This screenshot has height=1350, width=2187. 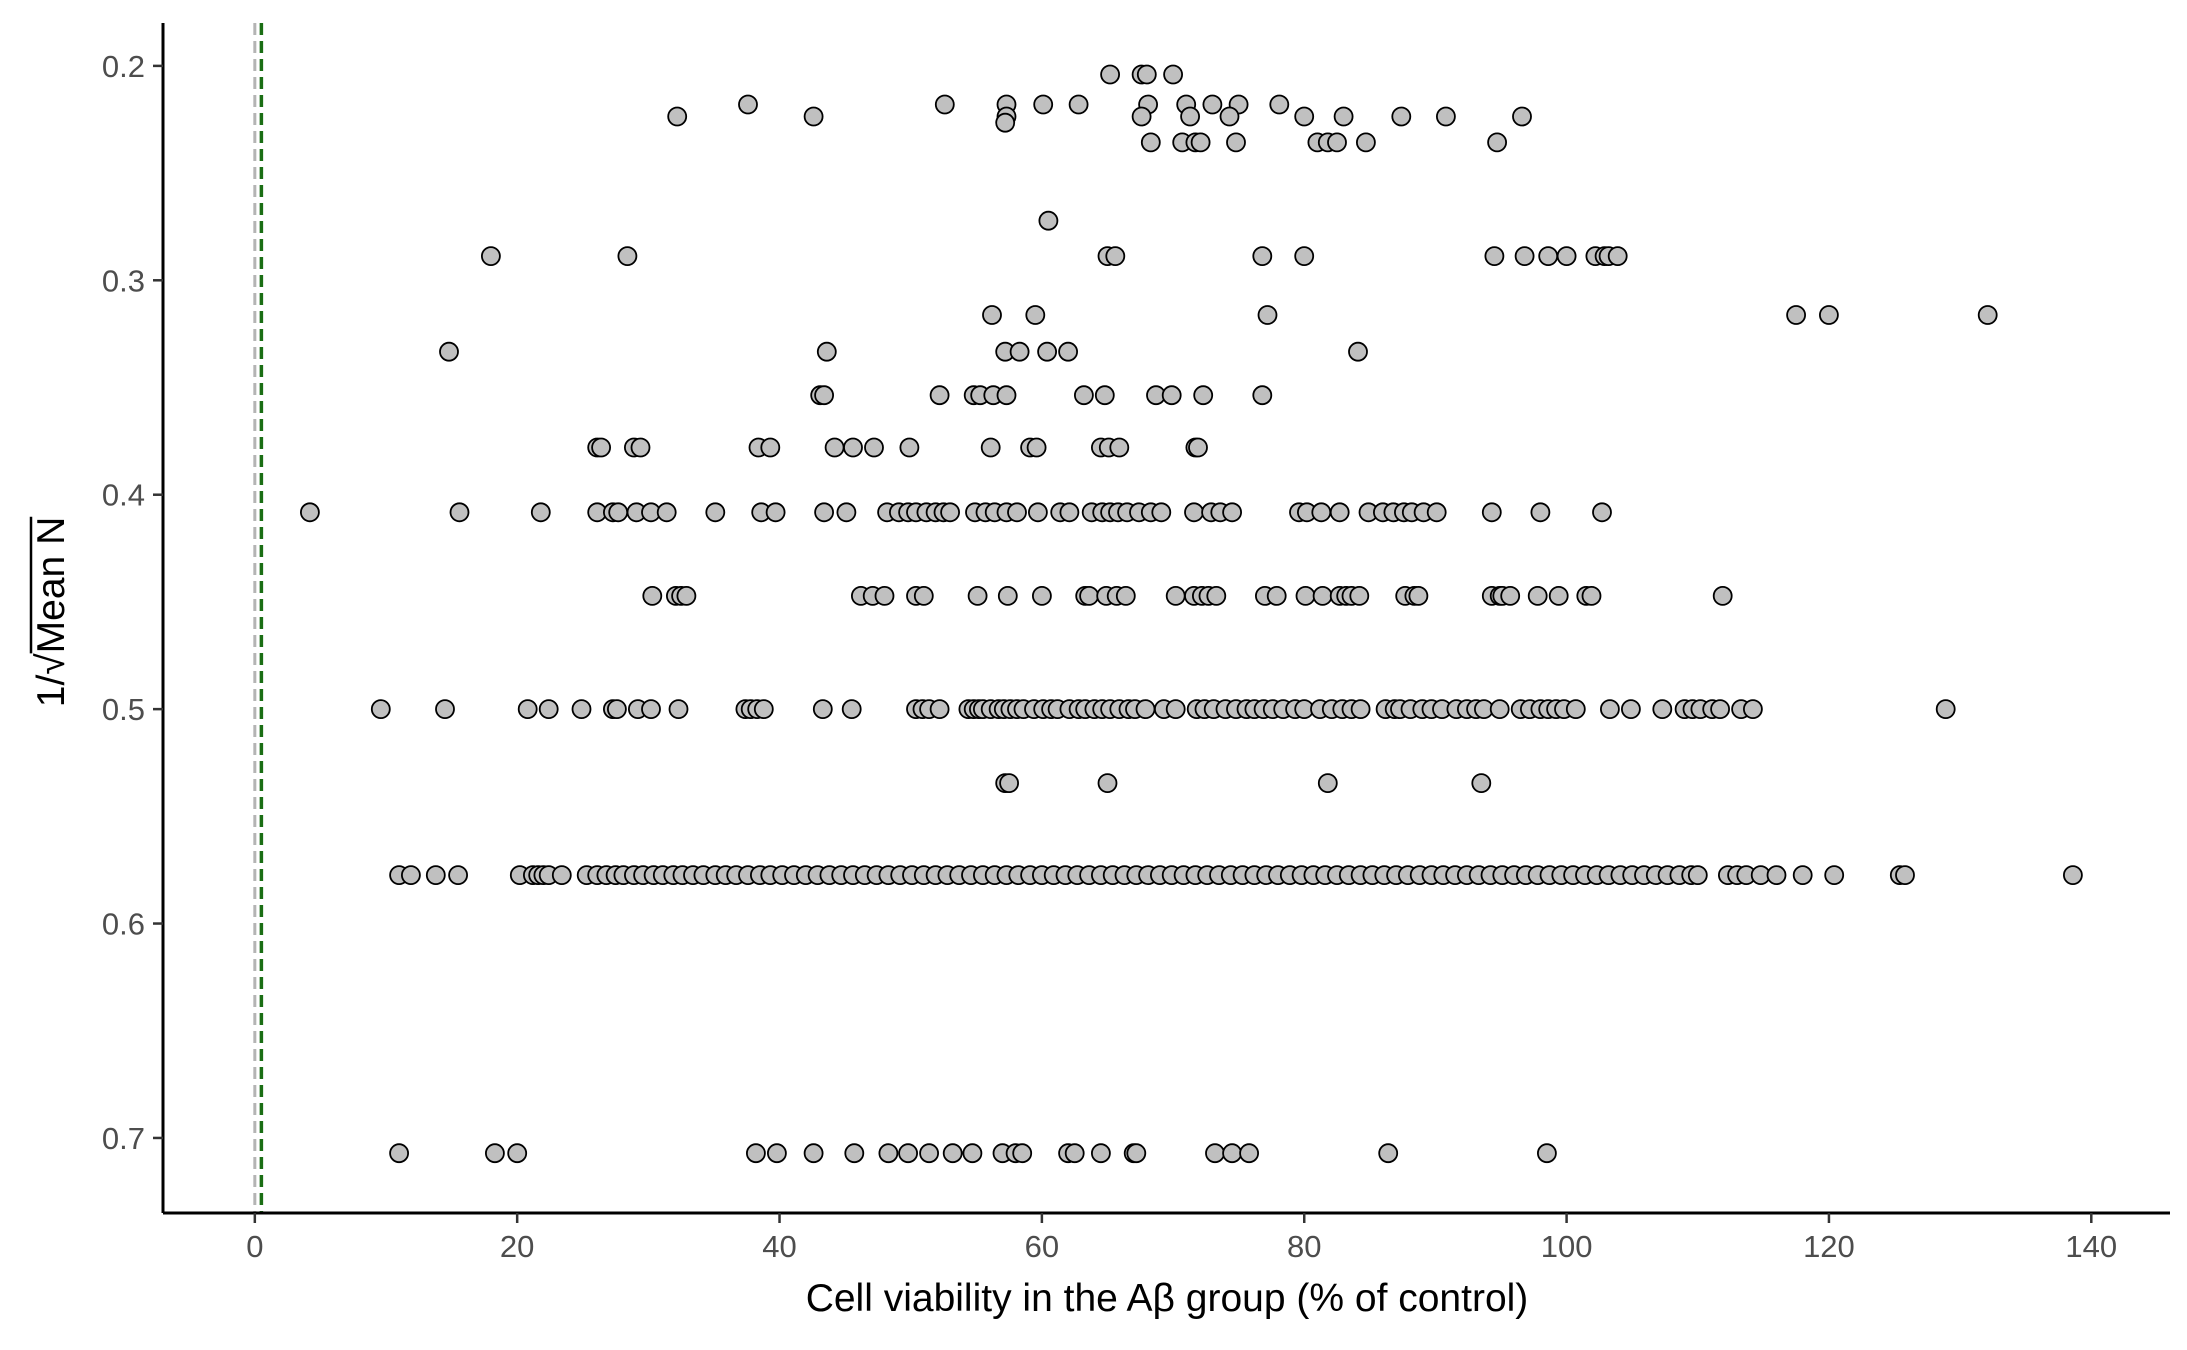 What do you see at coordinates (51, 680) in the screenshot?
I see `y-axis-title-prefix: 1/√` at bounding box center [51, 680].